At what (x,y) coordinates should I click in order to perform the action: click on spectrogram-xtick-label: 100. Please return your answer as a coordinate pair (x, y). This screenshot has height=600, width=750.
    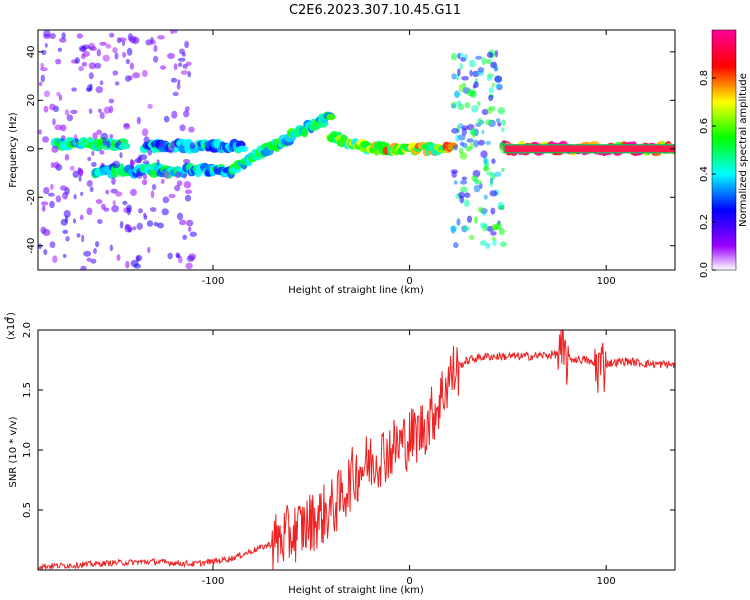
    Looking at the image, I should click on (606, 281).